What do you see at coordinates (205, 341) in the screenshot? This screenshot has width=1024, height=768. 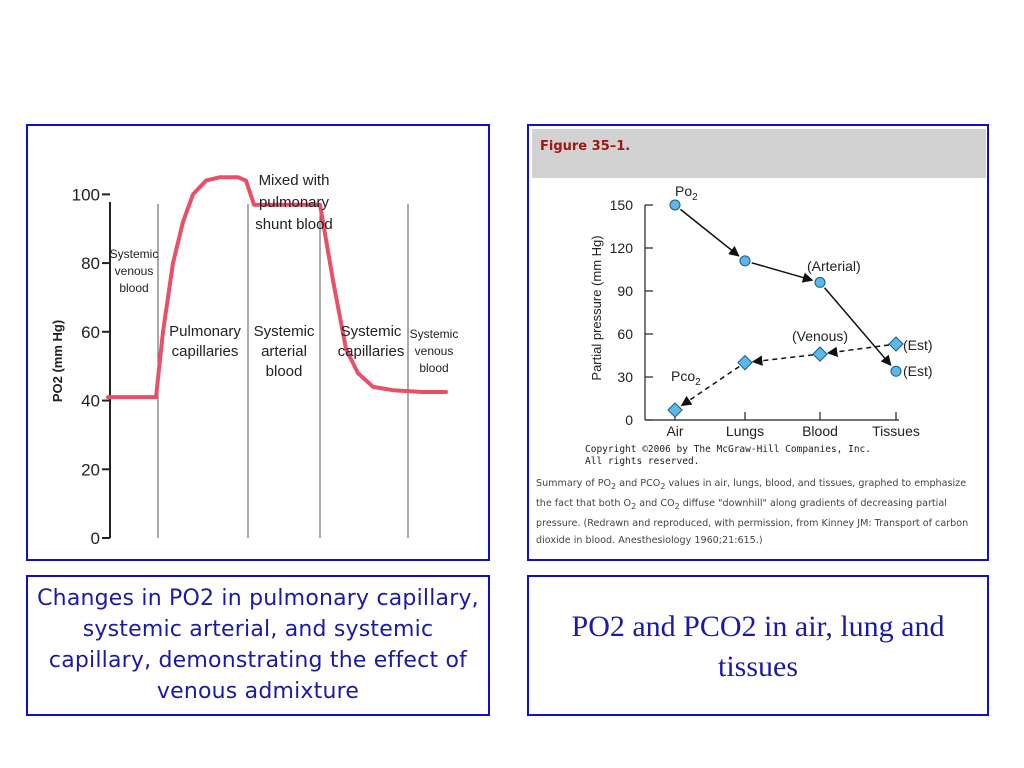 I see `region-label-pc: Pulmonary capillaries` at bounding box center [205, 341].